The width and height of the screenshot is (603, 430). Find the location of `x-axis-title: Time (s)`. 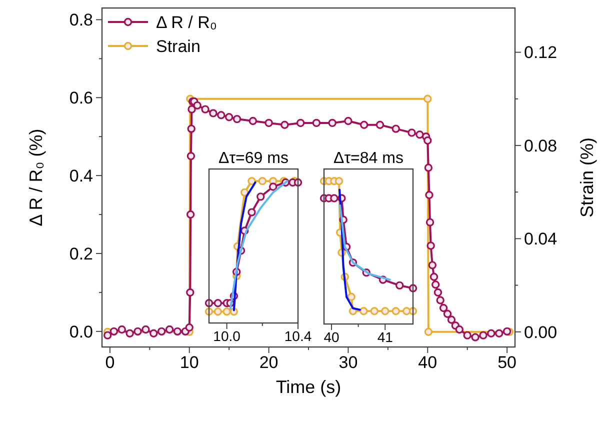

x-axis-title: Time (s) is located at coordinates (309, 387).